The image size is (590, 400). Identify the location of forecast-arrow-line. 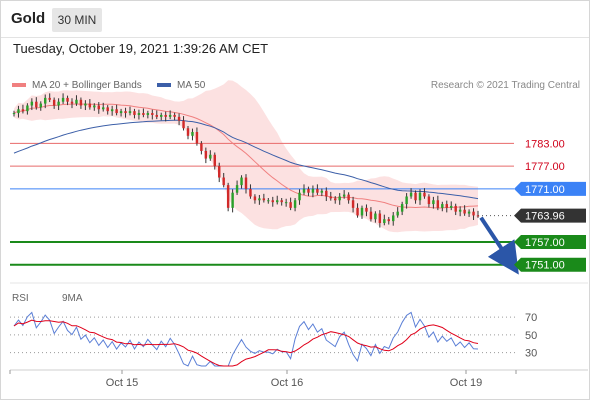
(499, 245).